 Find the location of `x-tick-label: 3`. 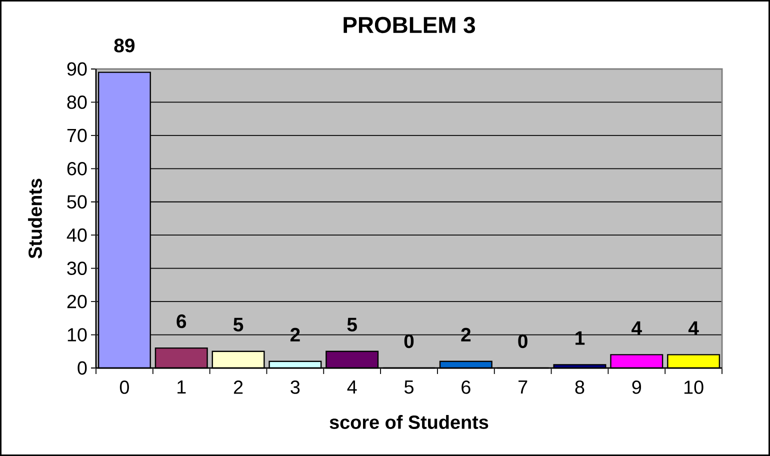

x-tick-label: 3 is located at coordinates (295, 387).